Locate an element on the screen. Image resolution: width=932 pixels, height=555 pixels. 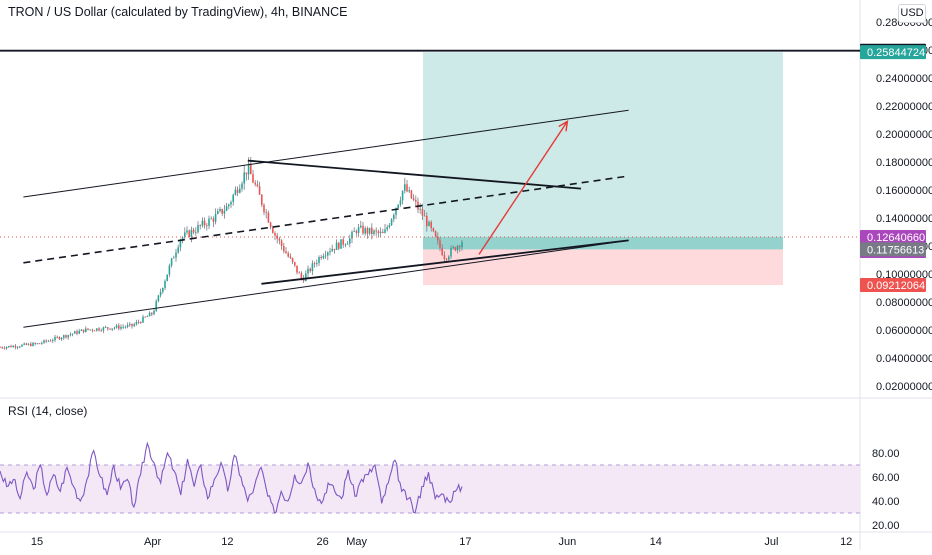
price-tick-label: 0.10000000 is located at coordinates (904, 275).